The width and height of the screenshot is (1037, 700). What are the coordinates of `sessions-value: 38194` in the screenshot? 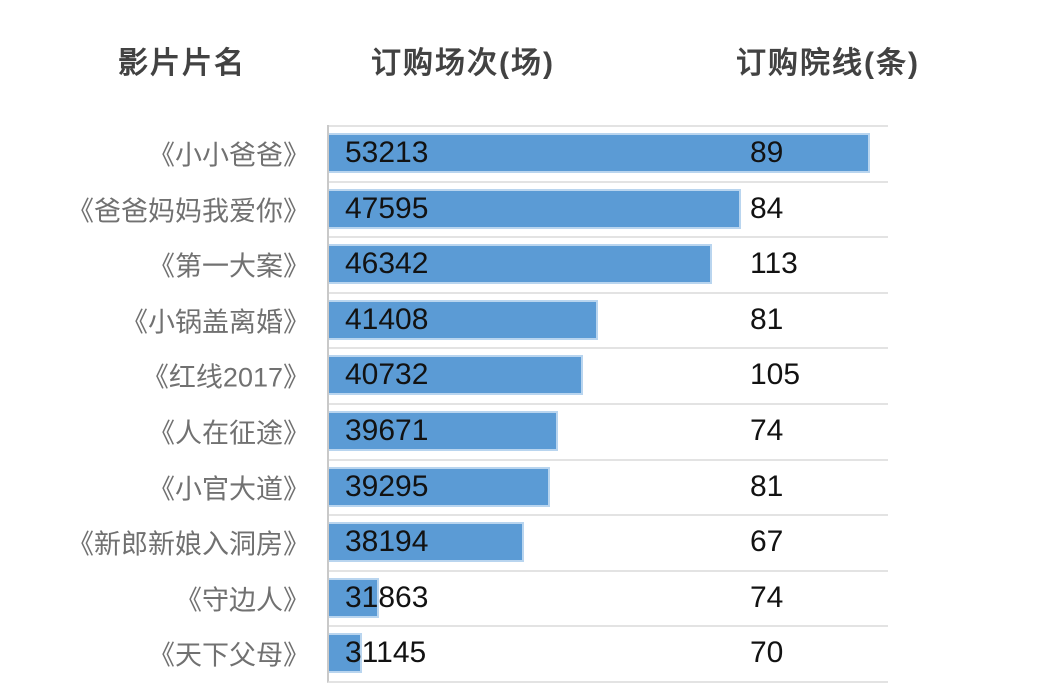 It's located at (387, 542).